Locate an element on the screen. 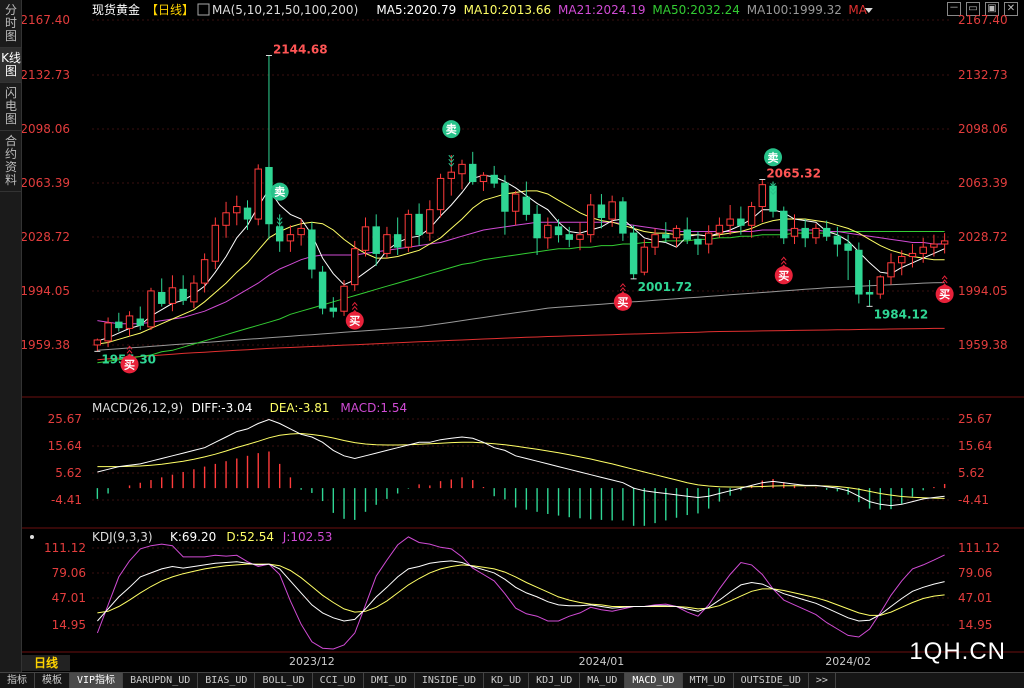 The width and height of the screenshot is (1024, 688). header-ma5: MA5:2020.79 is located at coordinates (416, 10).